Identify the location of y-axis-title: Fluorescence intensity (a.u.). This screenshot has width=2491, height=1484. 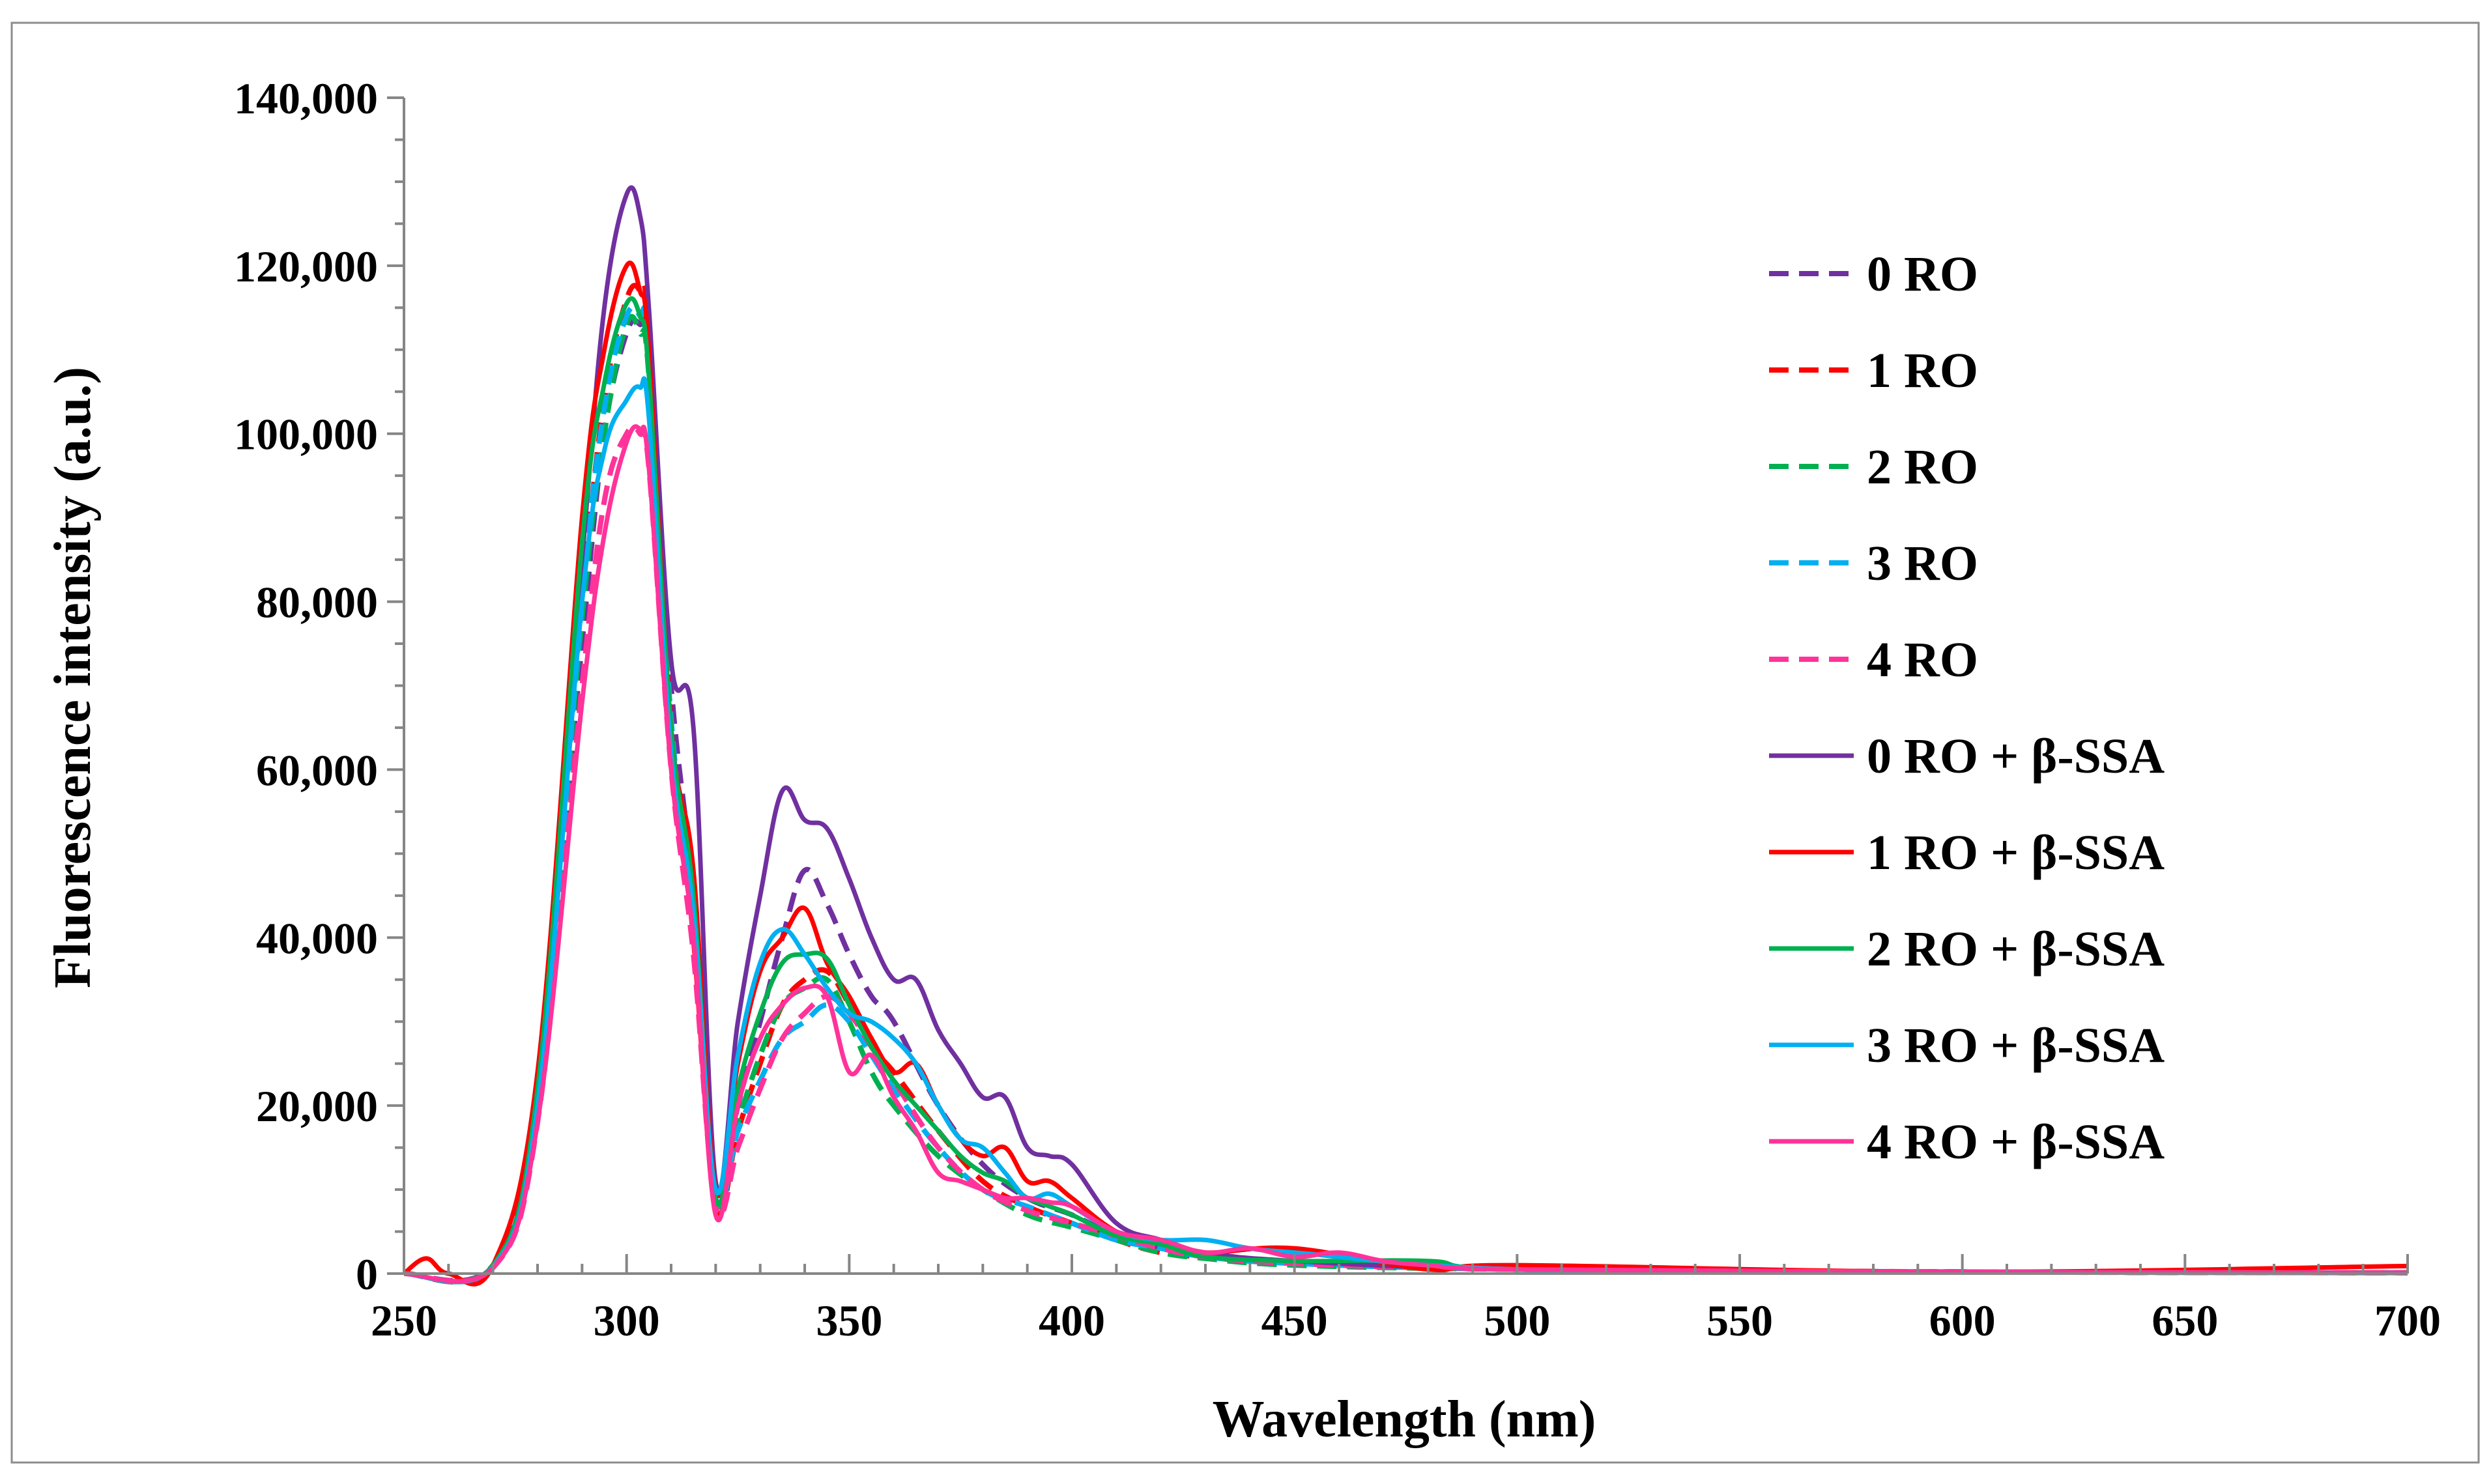
(73, 678).